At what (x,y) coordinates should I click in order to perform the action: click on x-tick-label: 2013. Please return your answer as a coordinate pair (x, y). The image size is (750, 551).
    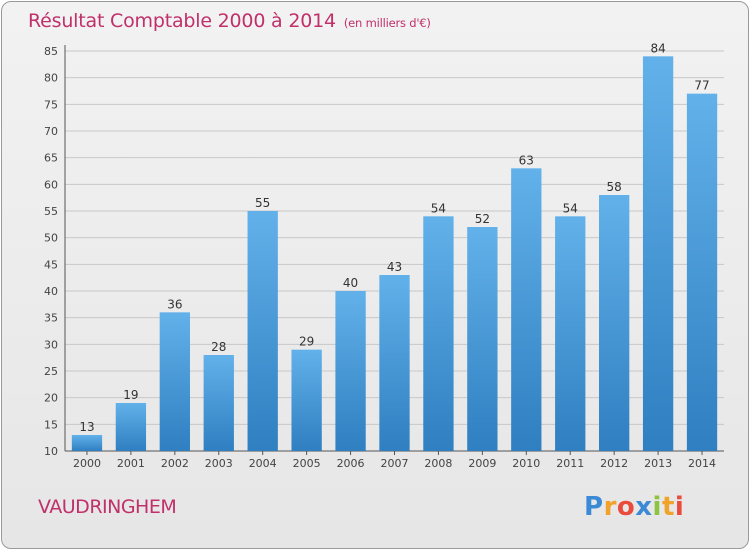
    Looking at the image, I should click on (658, 463).